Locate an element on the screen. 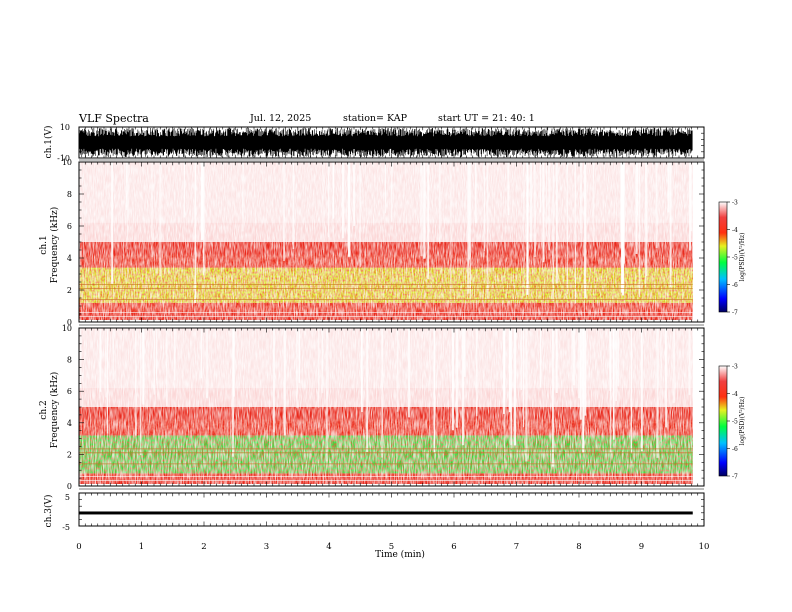  colorbar-label: log(PSD)(V²/Hz) is located at coordinates (742, 421).